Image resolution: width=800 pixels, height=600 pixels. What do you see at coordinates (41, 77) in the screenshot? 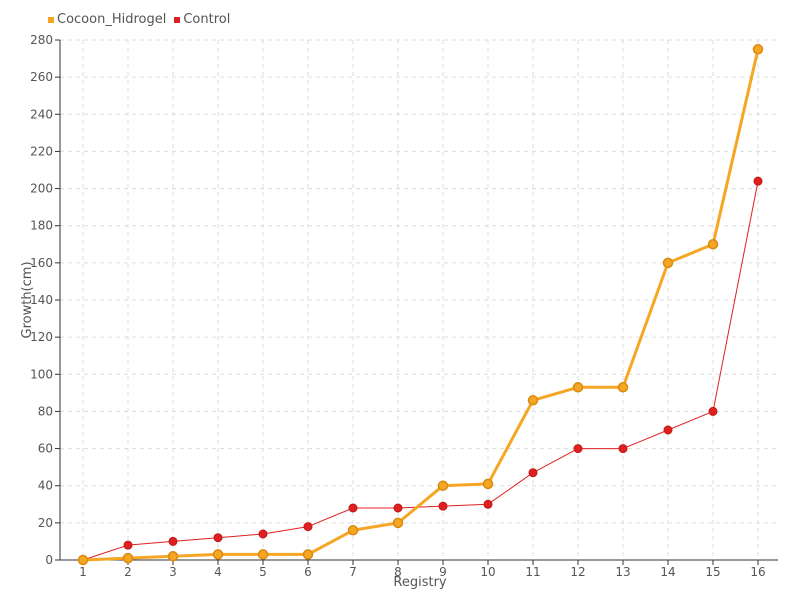
I see `y-tick-label: 260` at bounding box center [41, 77].